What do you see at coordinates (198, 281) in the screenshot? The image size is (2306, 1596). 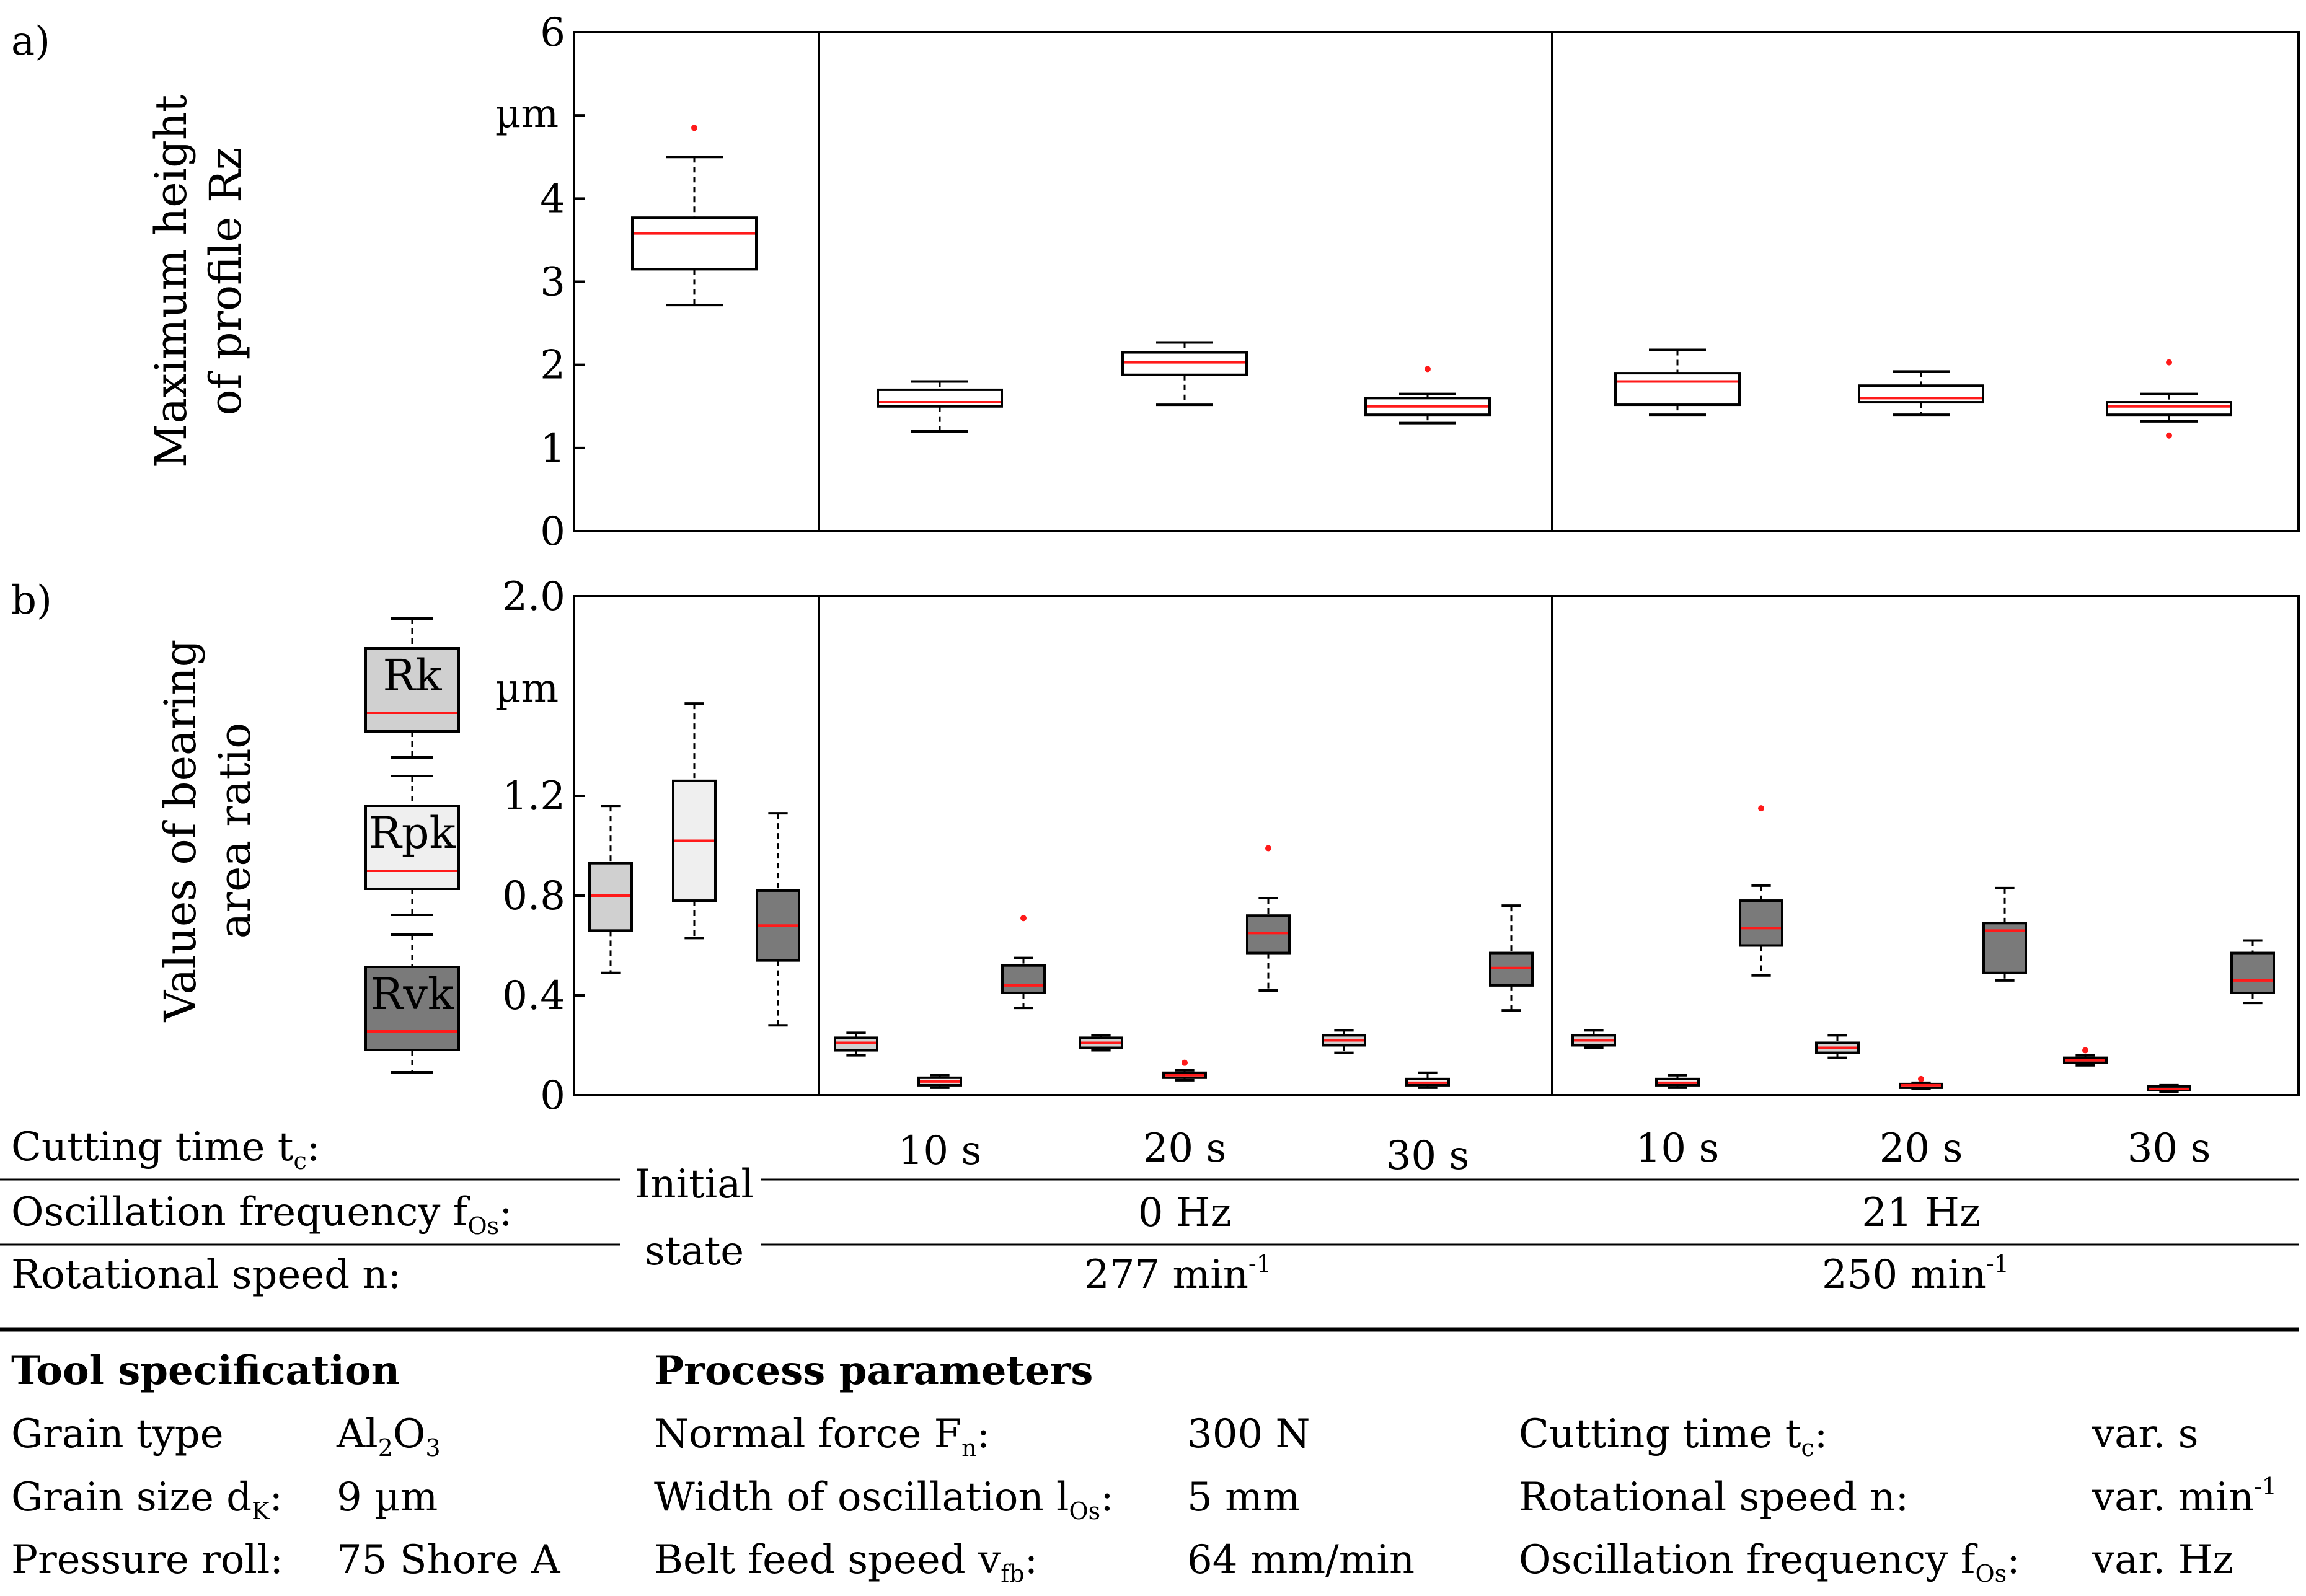 I see `panel-a-ylabel: Maximum height of profile Rz` at bounding box center [198, 281].